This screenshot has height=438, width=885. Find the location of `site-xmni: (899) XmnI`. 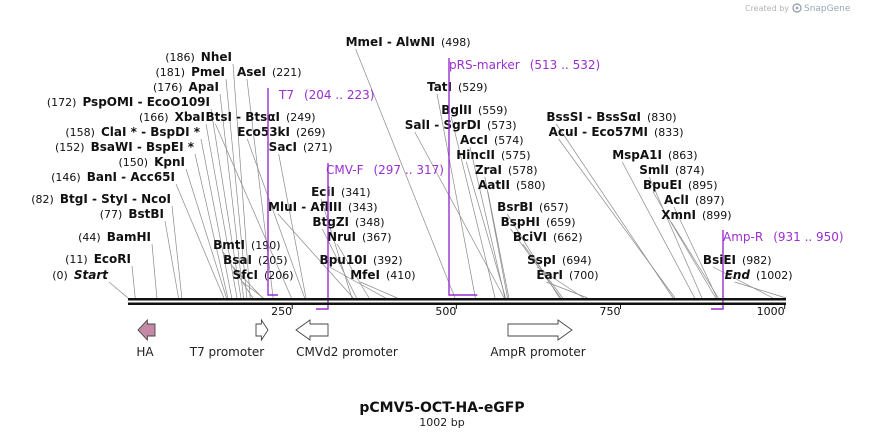

site-xmni: (899) XmnI is located at coordinates (696, 215).